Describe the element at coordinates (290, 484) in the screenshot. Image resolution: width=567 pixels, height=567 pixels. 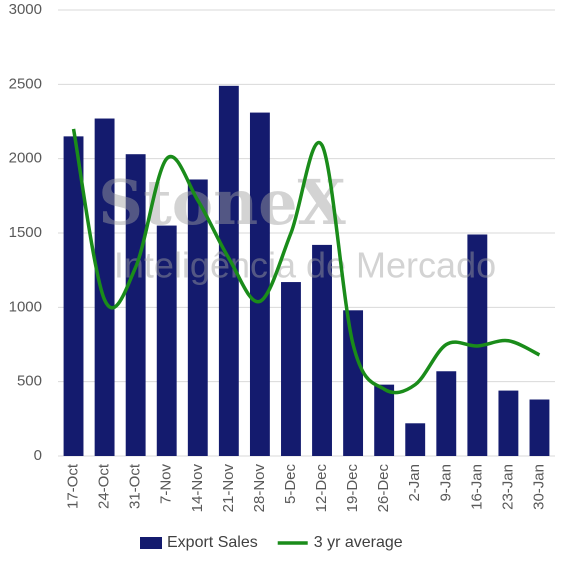
I see `x-tick-label: 5-Dec` at that location.